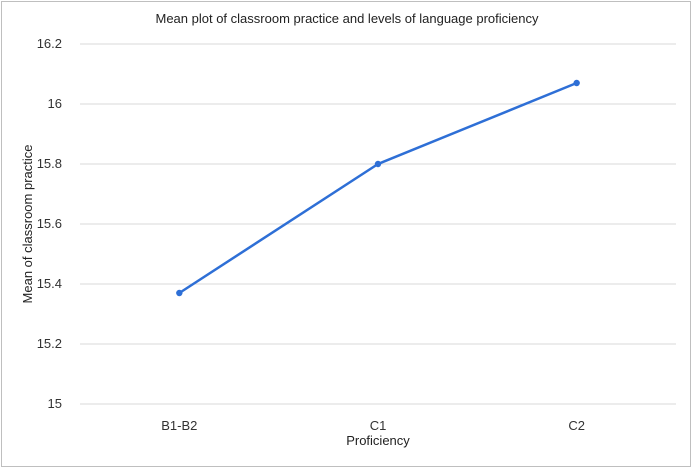  Describe the element at coordinates (55, 103) in the screenshot. I see `y-tick-label: 16` at that location.